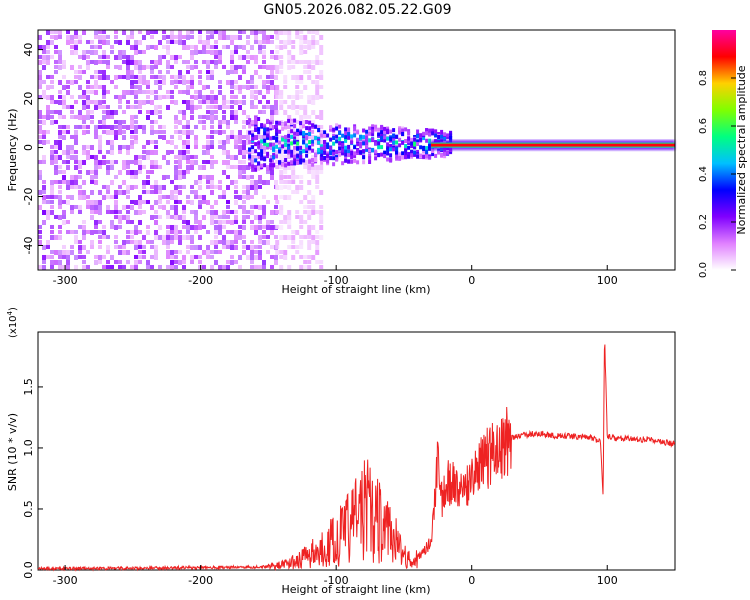 The image size is (750, 600). What do you see at coordinates (12, 322) in the screenshot?
I see `snr-y-multiplier: (x104)` at bounding box center [12, 322].